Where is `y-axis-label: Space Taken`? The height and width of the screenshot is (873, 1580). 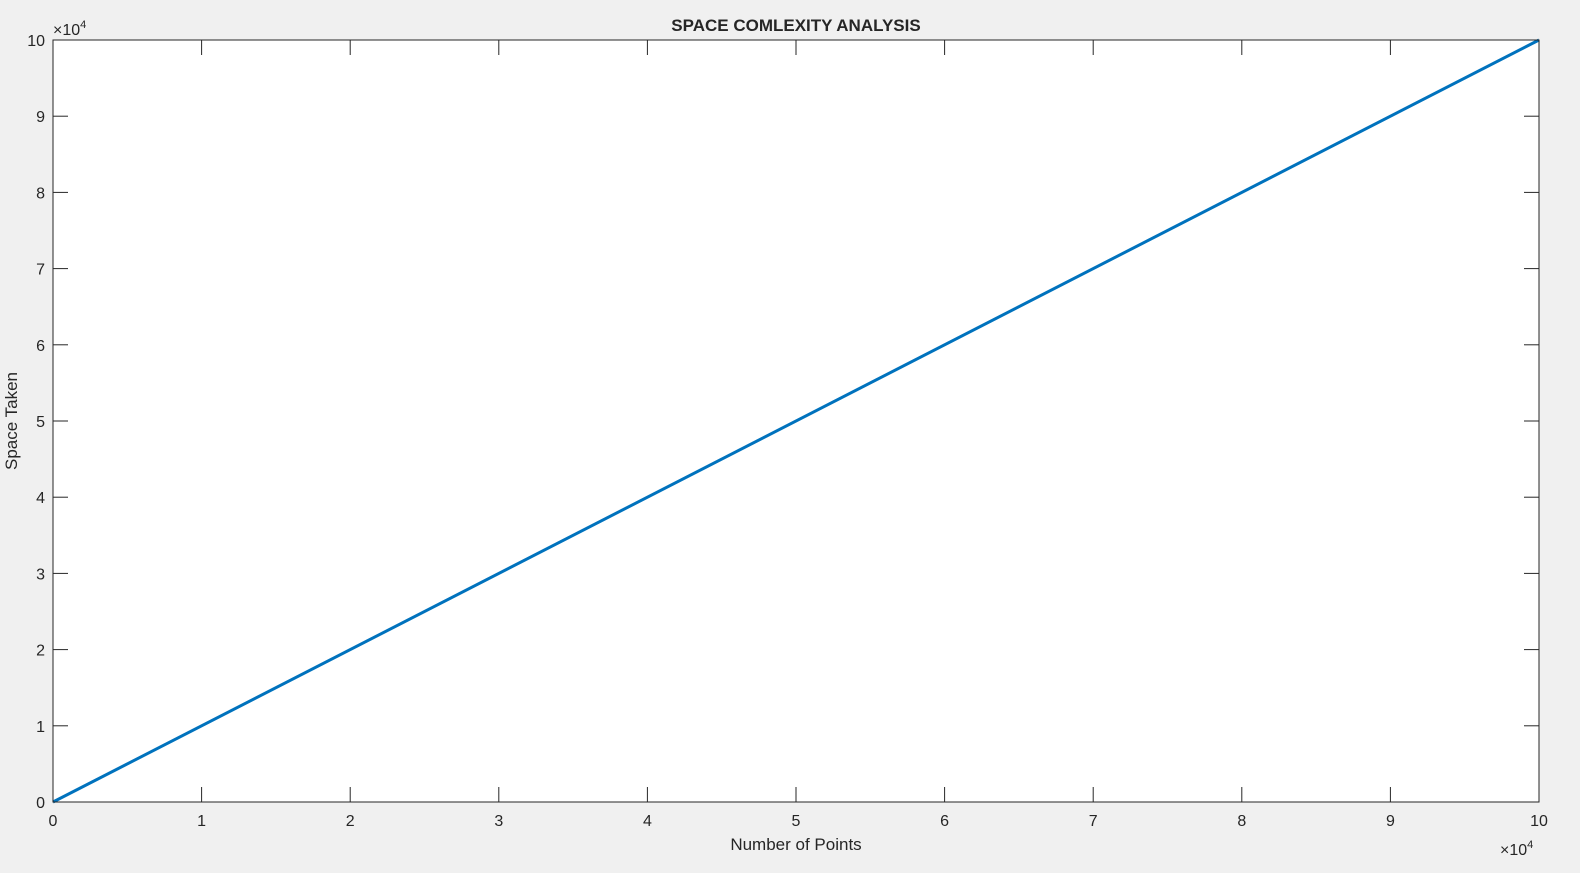 y-axis-label: Space Taken is located at coordinates (11, 421).